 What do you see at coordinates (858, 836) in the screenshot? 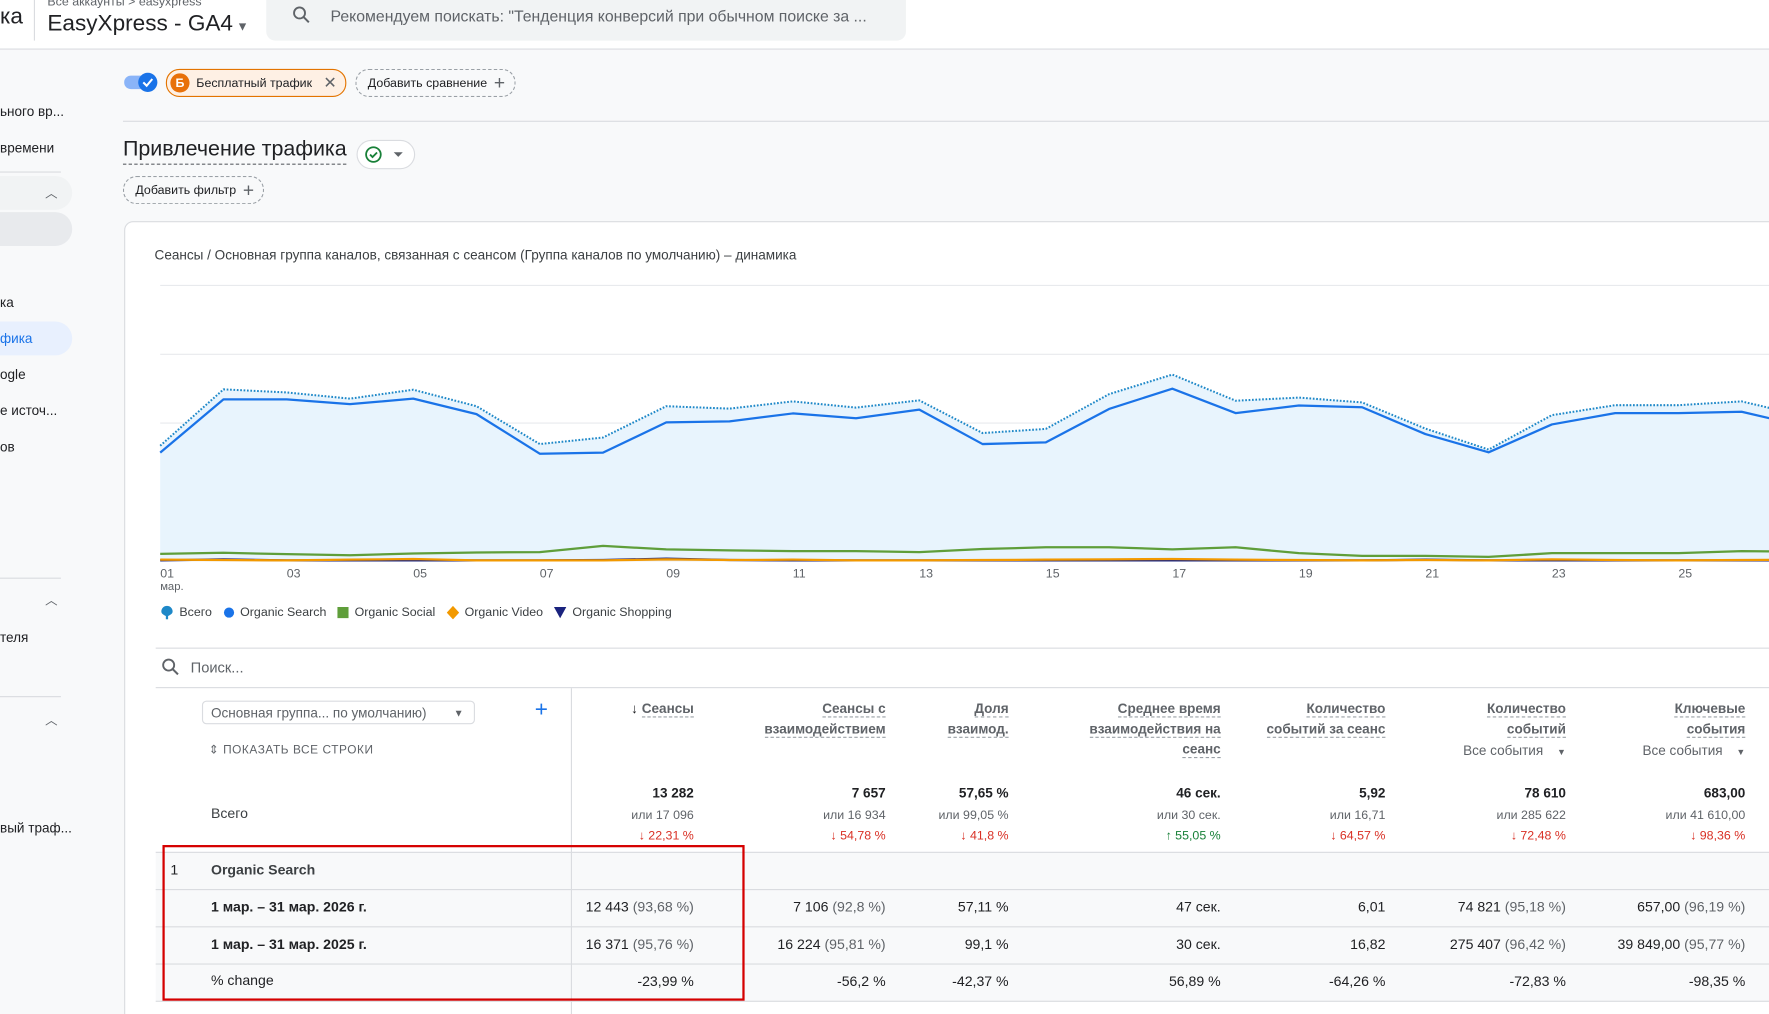
I see `total-change: ↓ 54,78 %` at bounding box center [858, 836].